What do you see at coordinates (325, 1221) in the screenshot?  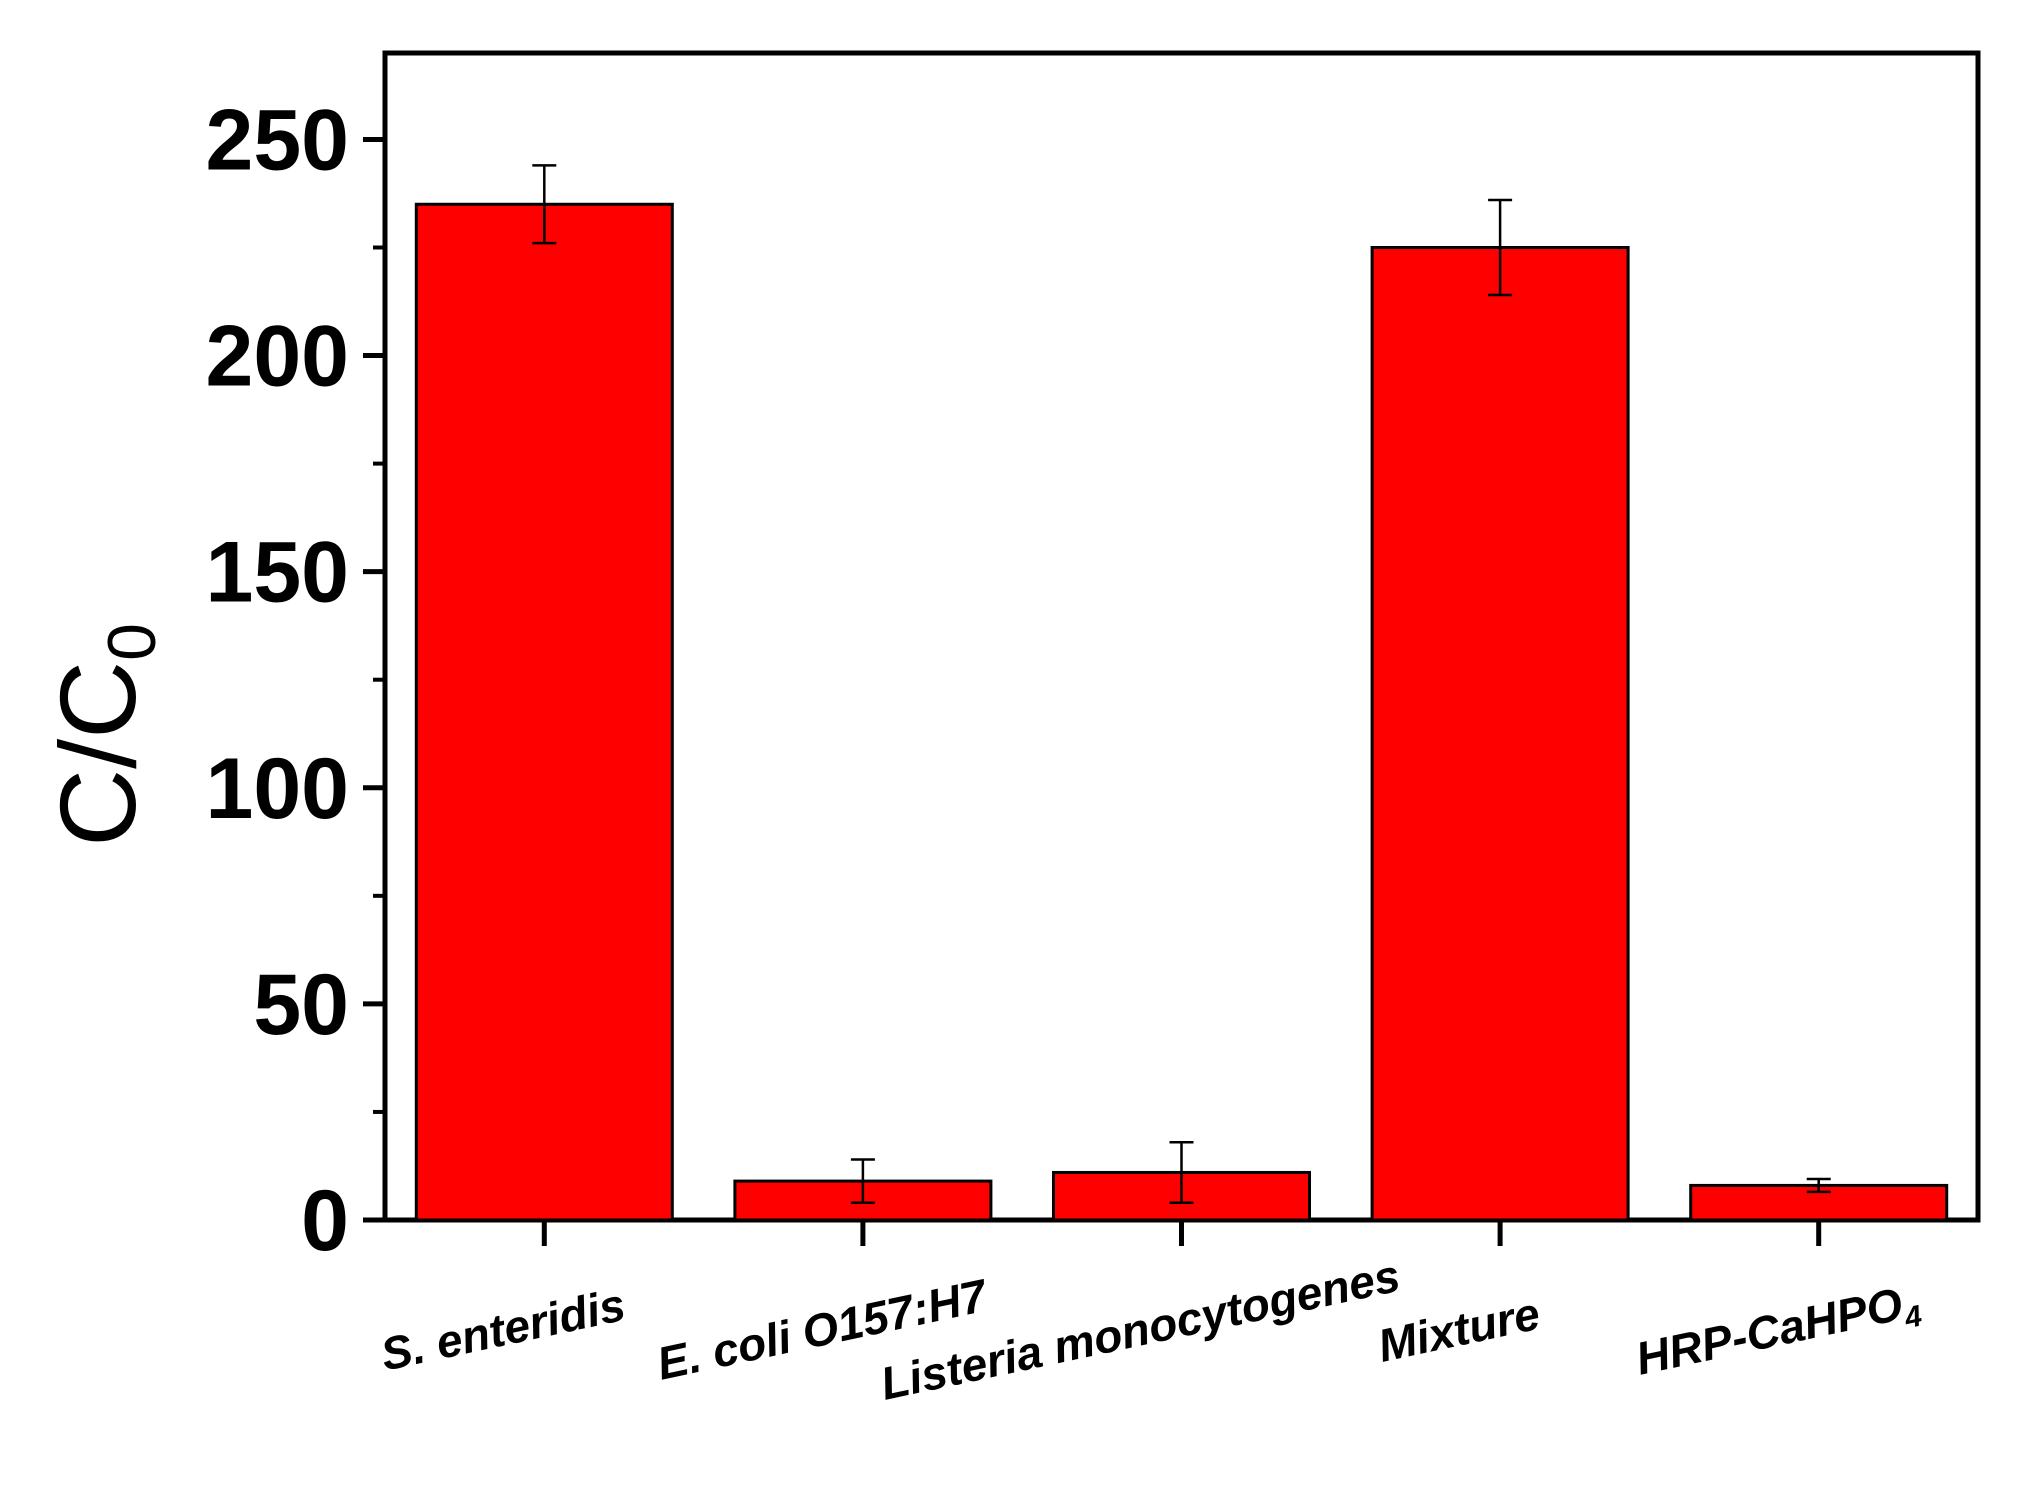 I see `y-tick-label-0: 0` at bounding box center [325, 1221].